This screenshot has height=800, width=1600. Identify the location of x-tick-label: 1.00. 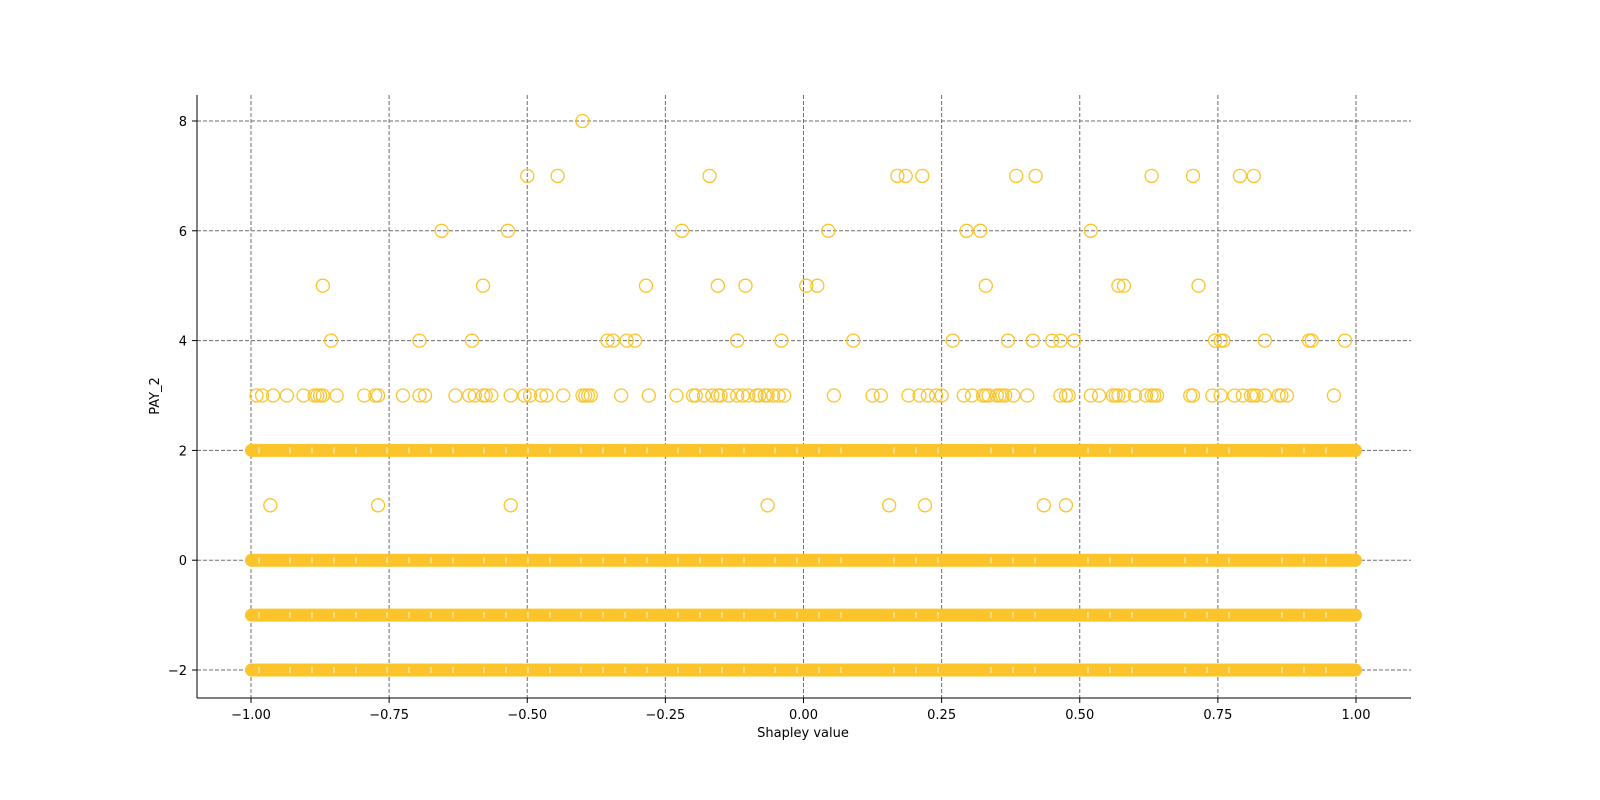
(1356, 715).